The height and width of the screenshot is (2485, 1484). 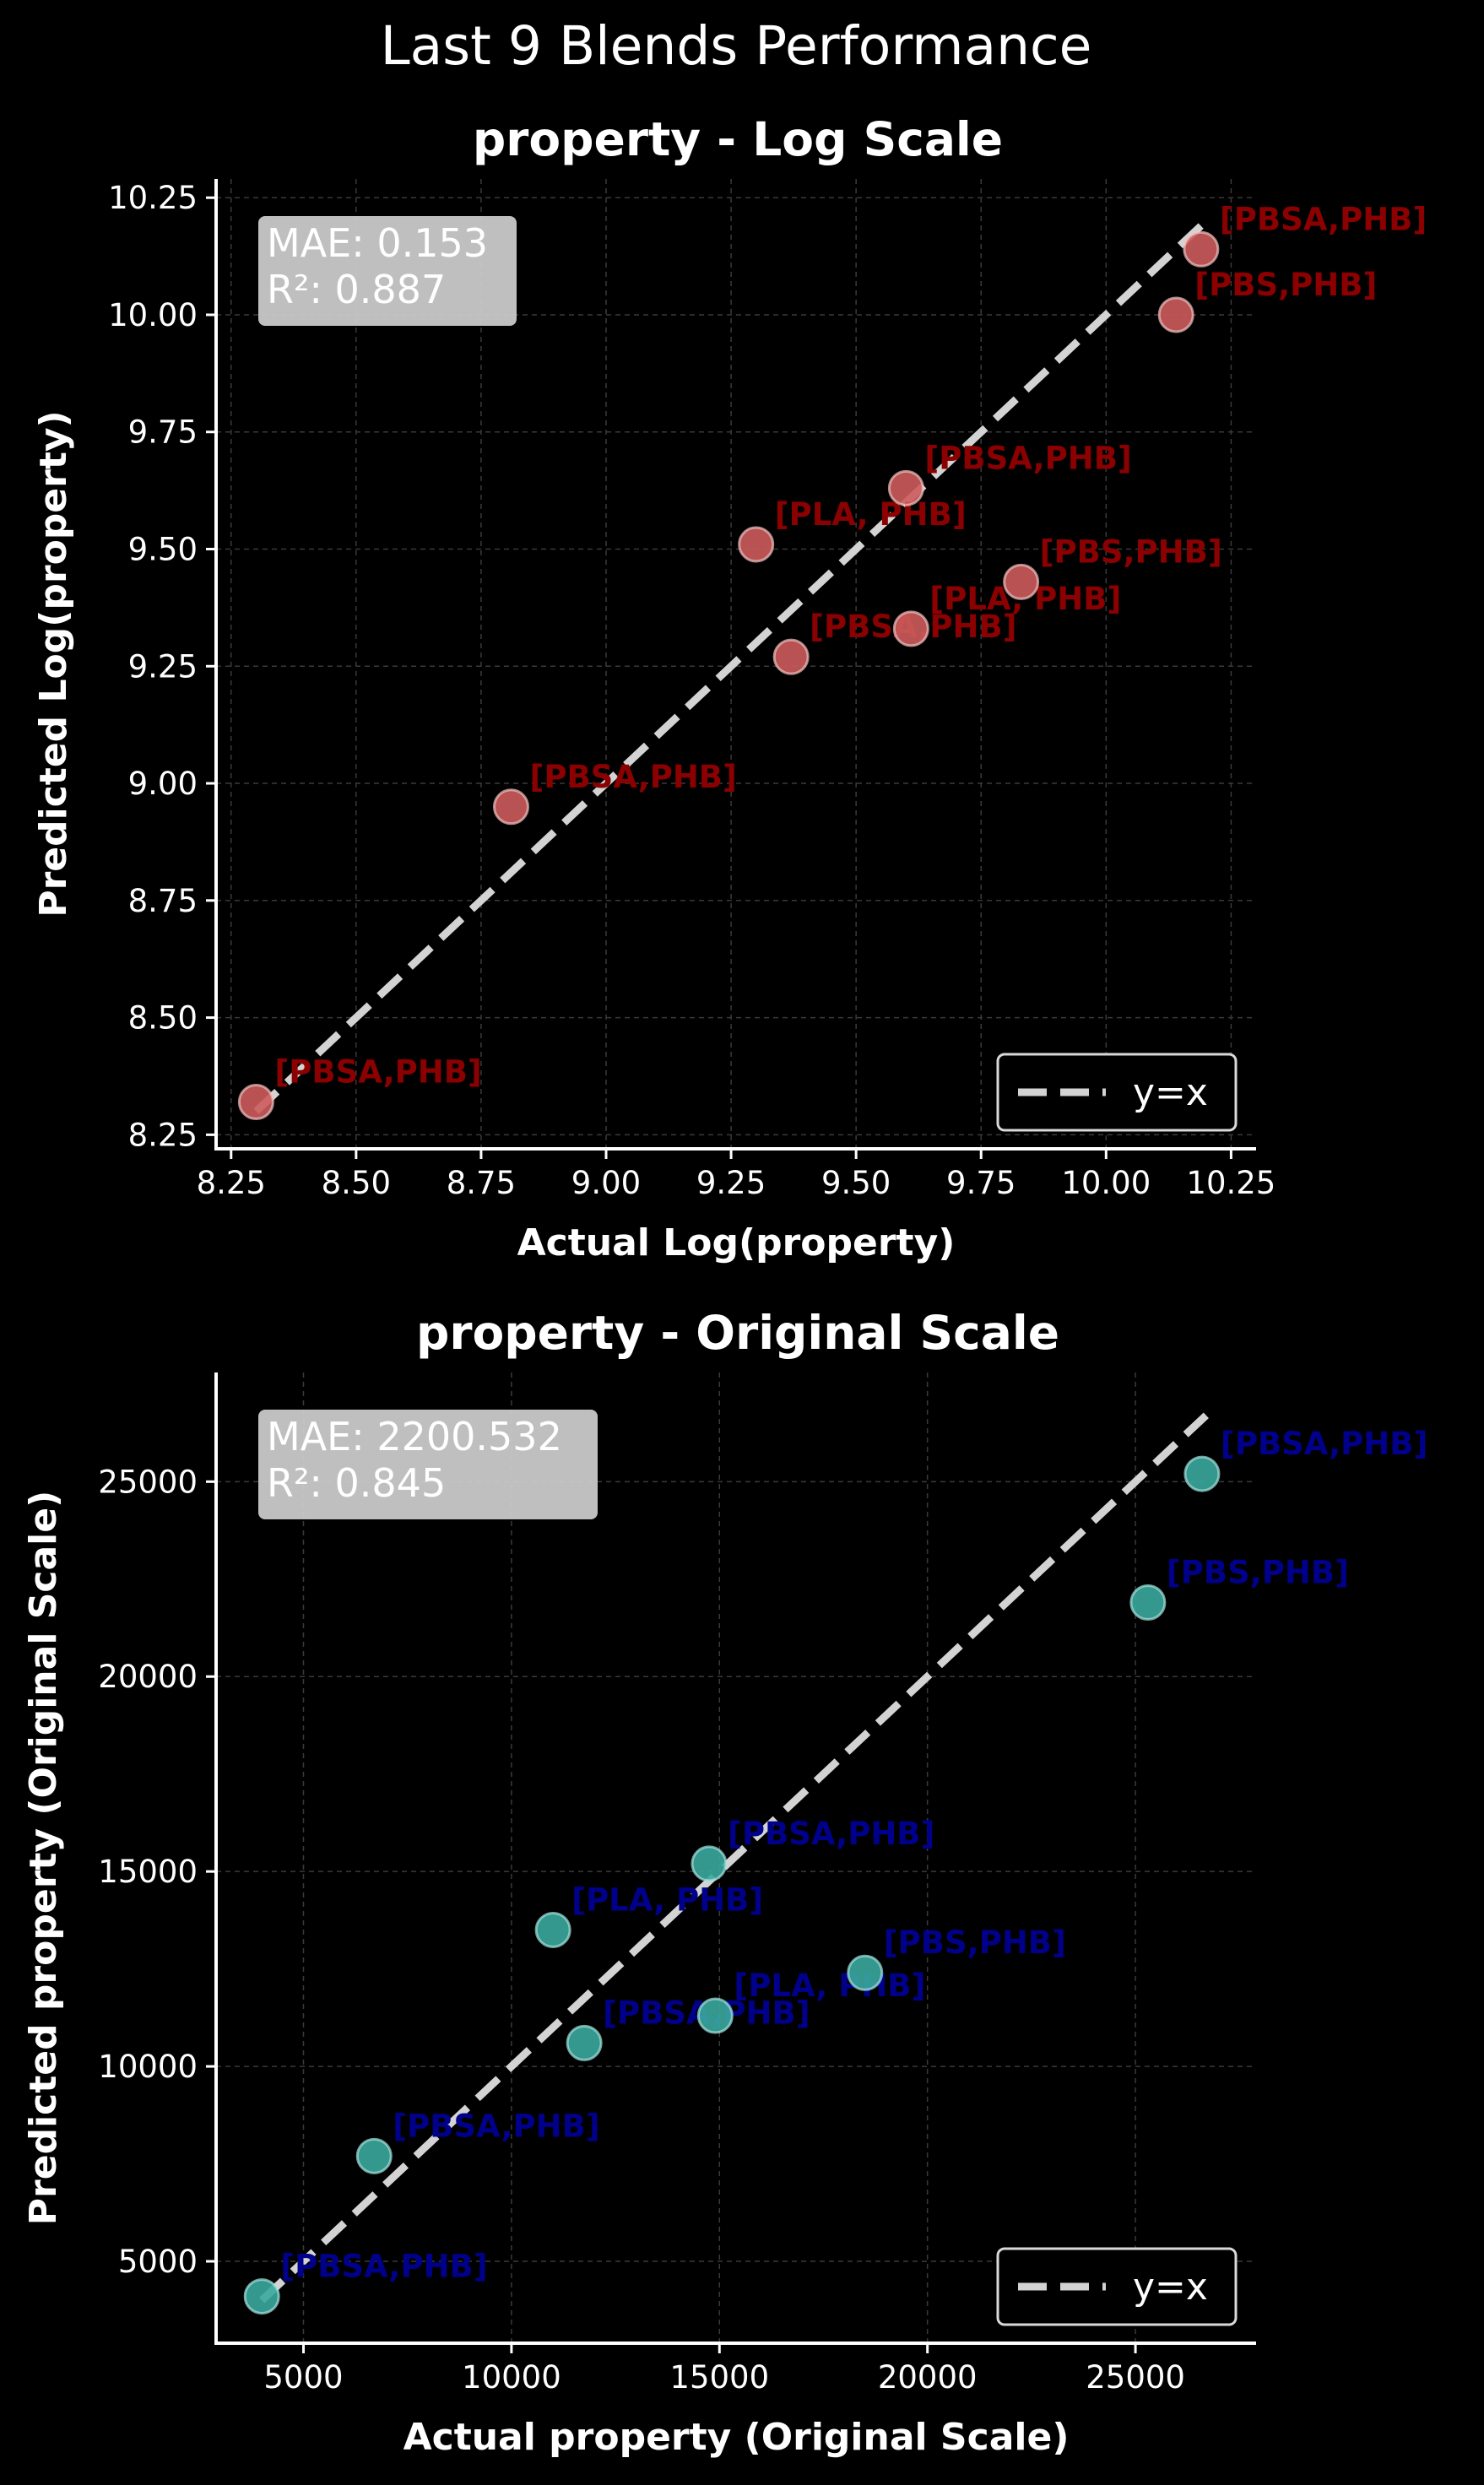 I want to click on y-tick-label: 9.50, so click(x=163, y=550).